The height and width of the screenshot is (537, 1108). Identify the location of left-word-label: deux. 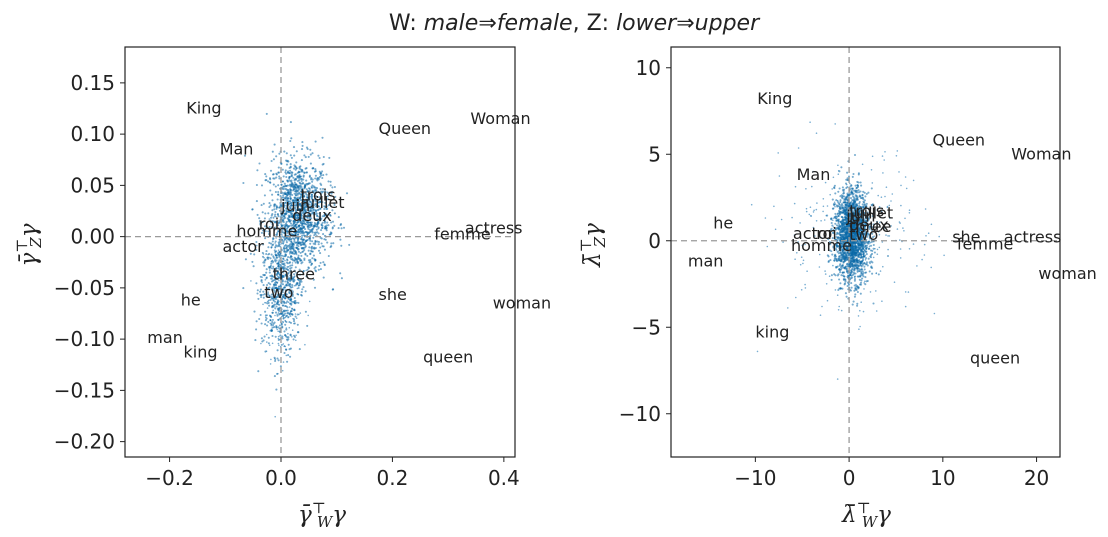
(312, 215).